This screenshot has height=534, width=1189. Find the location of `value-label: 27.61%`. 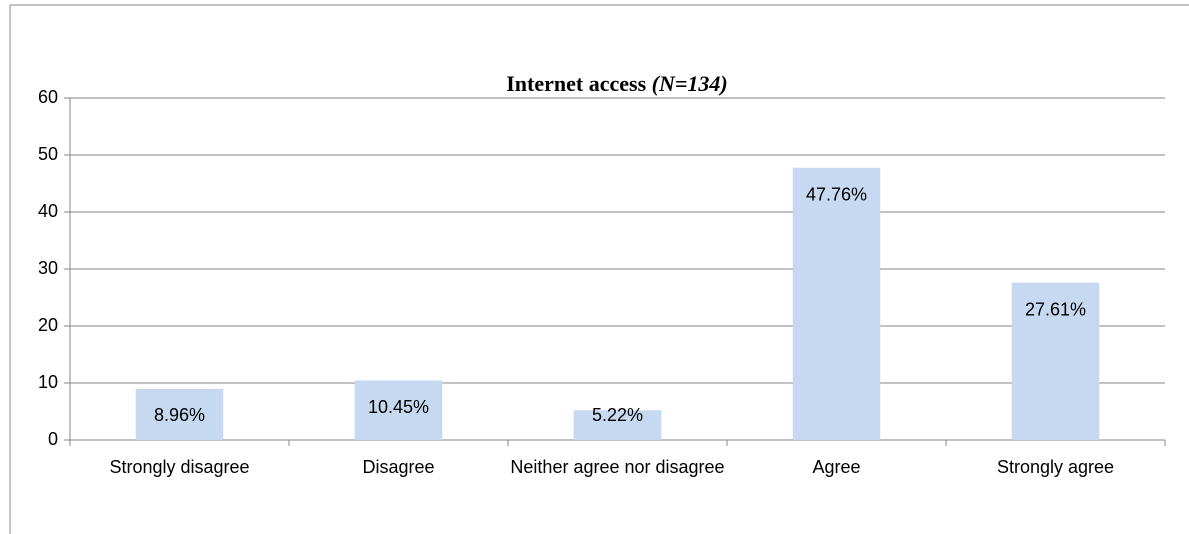

value-label: 27.61% is located at coordinates (1055, 309).